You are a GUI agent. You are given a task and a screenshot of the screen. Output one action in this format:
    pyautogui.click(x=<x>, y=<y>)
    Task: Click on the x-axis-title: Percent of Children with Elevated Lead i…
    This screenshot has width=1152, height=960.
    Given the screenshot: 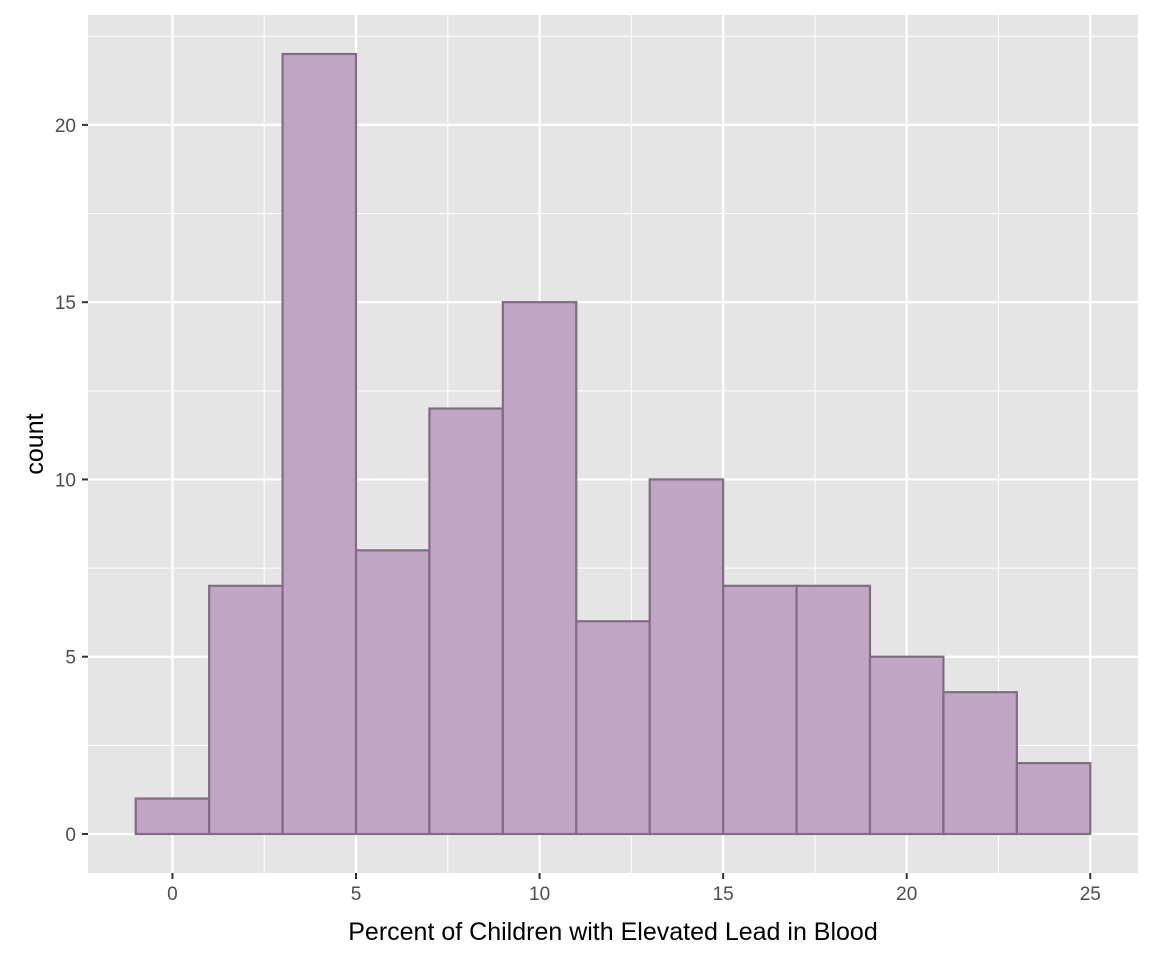 What is the action you would take?
    pyautogui.click(x=613, y=932)
    